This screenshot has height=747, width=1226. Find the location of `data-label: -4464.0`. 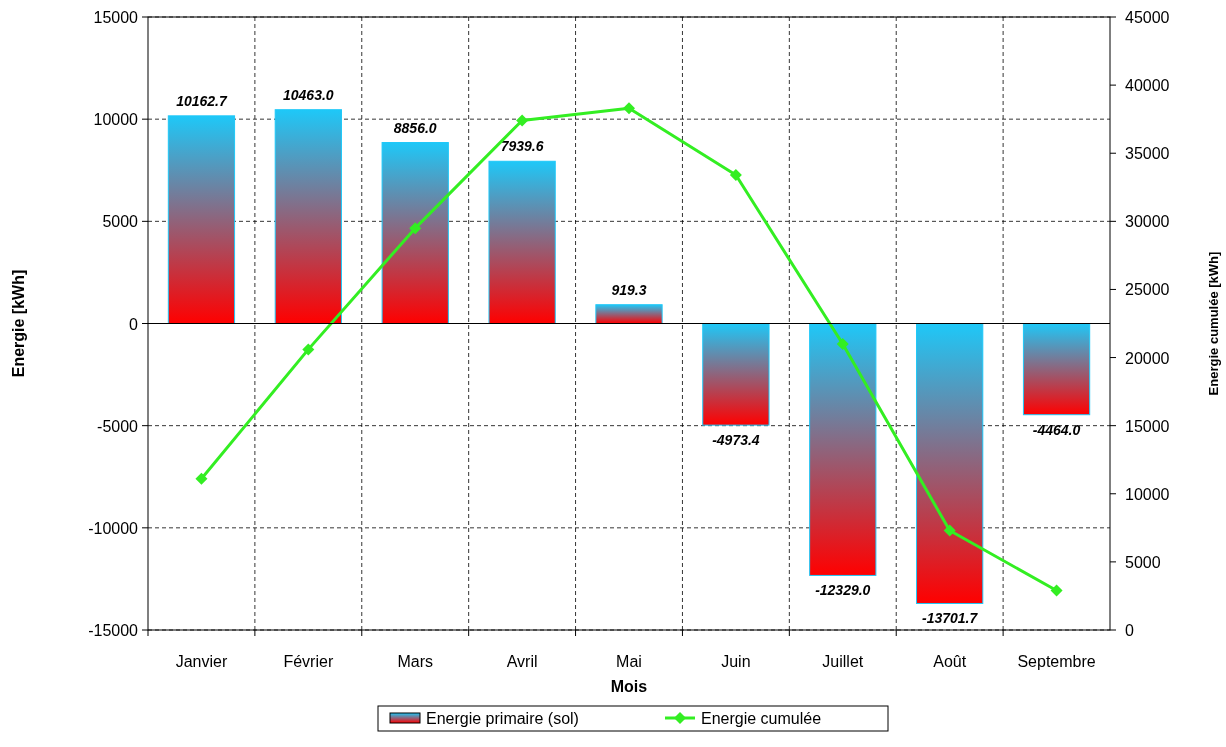

data-label: -4464.0 is located at coordinates (1056, 429).